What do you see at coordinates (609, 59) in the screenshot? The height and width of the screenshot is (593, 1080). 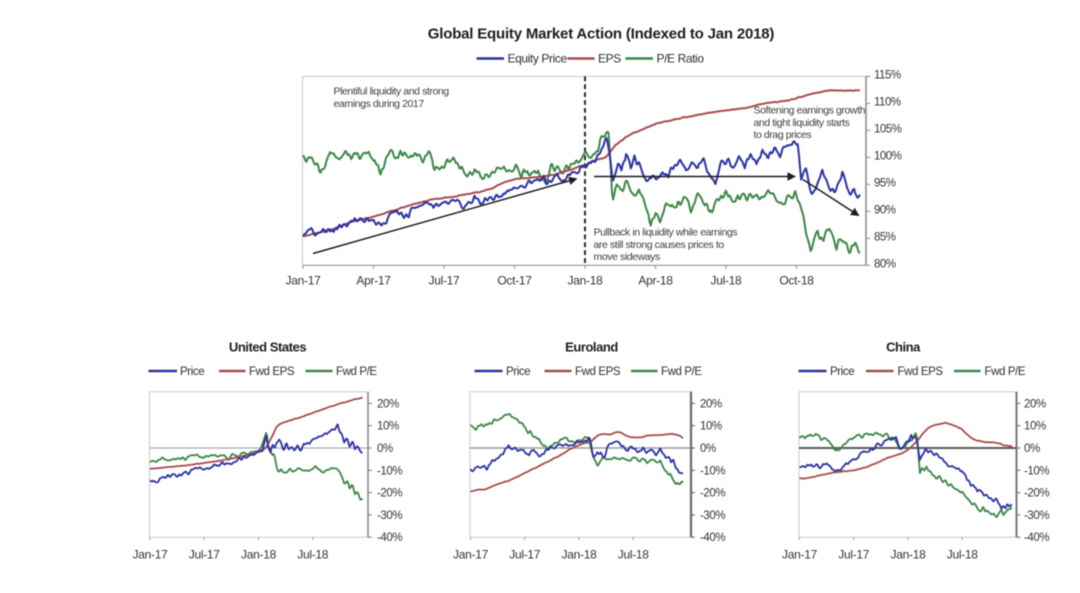 I see `svg-text: EPS` at bounding box center [609, 59].